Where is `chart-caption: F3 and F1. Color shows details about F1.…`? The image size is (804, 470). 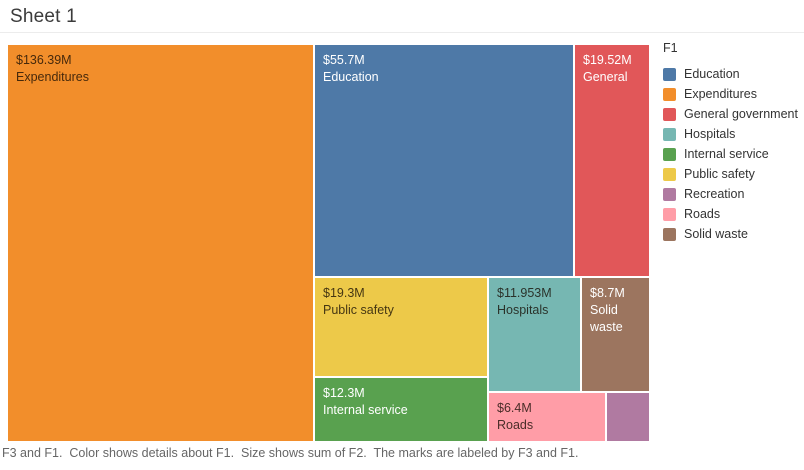
chart-caption: F3 and F1. Color shows details about F1.… is located at coordinates (290, 453).